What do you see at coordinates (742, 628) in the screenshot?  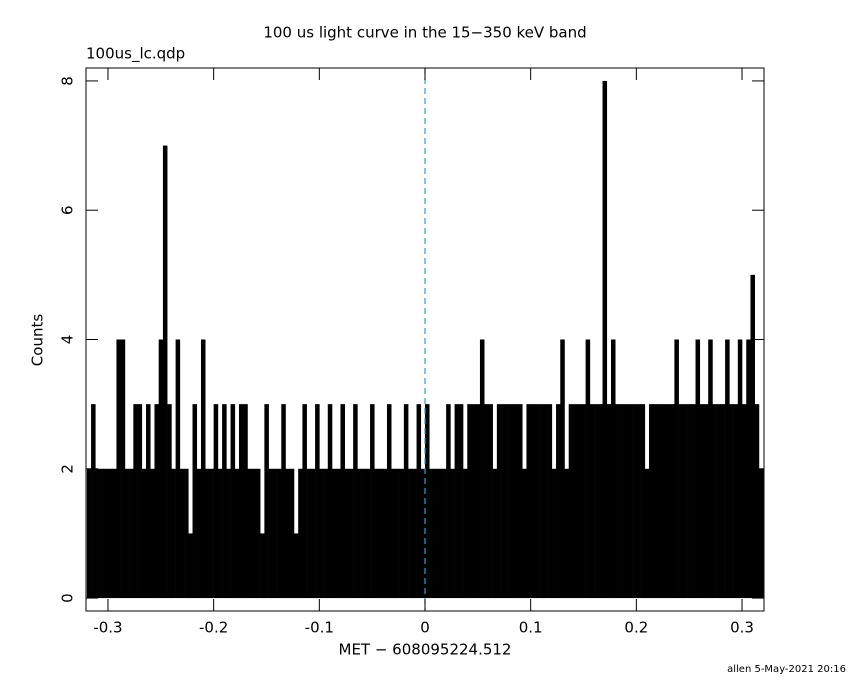 I see `x-tick-label: 0.3` at bounding box center [742, 628].